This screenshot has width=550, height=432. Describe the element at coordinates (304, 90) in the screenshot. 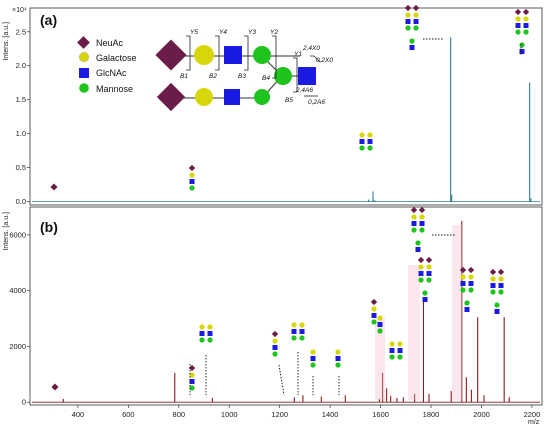

I see `fragment-24a6: 2,4A6` at that location.